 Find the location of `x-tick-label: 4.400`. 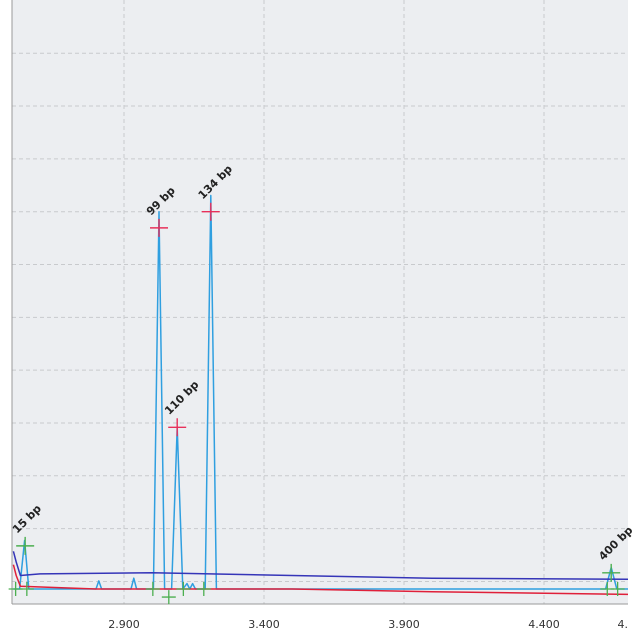

x-tick-label: 4.400 is located at coordinates (544, 624).